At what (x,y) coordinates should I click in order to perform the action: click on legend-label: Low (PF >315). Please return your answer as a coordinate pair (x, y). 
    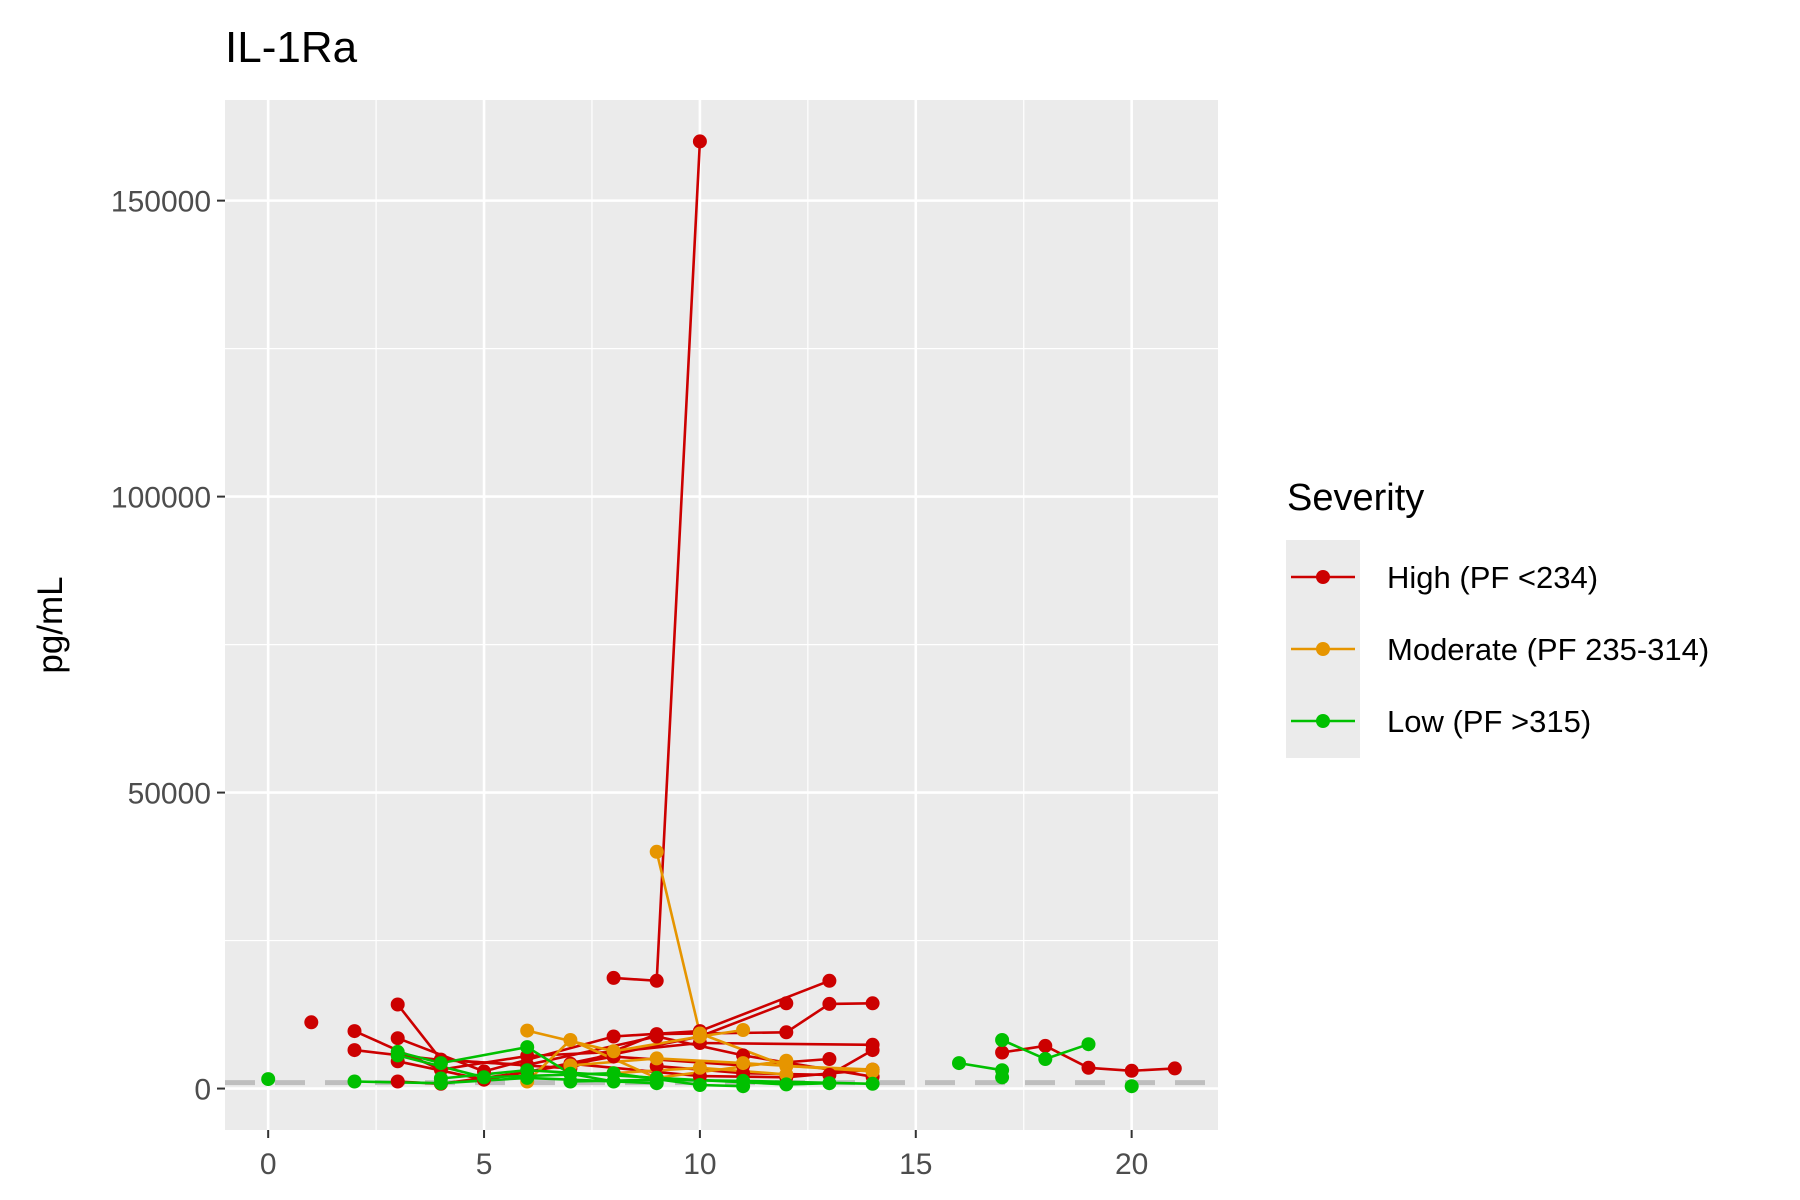
    Looking at the image, I should click on (1489, 721).